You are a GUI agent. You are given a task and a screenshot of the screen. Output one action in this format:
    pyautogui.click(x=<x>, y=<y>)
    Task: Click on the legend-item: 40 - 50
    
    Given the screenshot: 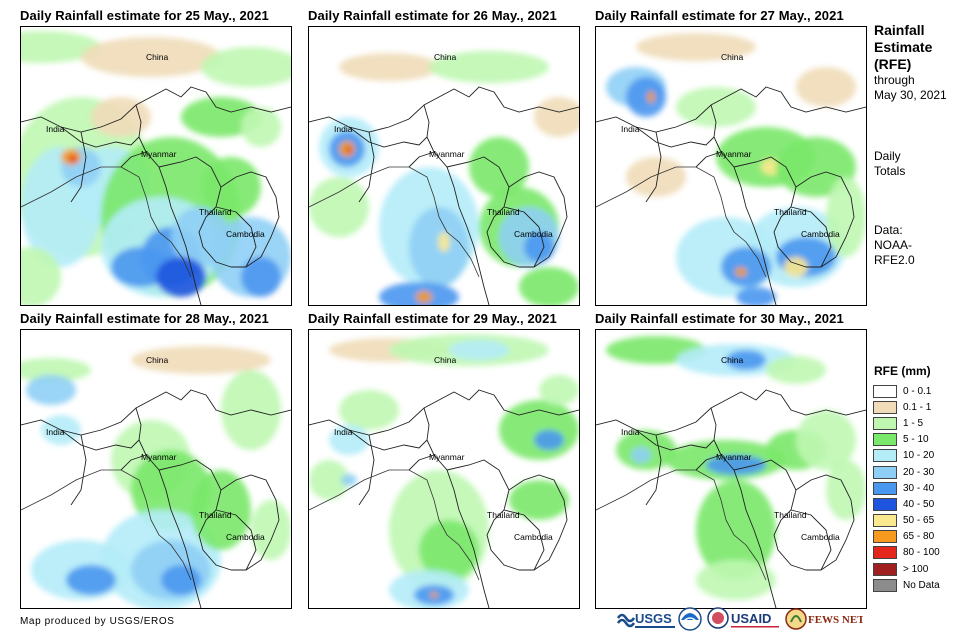 What is the action you would take?
    pyautogui.click(x=919, y=504)
    